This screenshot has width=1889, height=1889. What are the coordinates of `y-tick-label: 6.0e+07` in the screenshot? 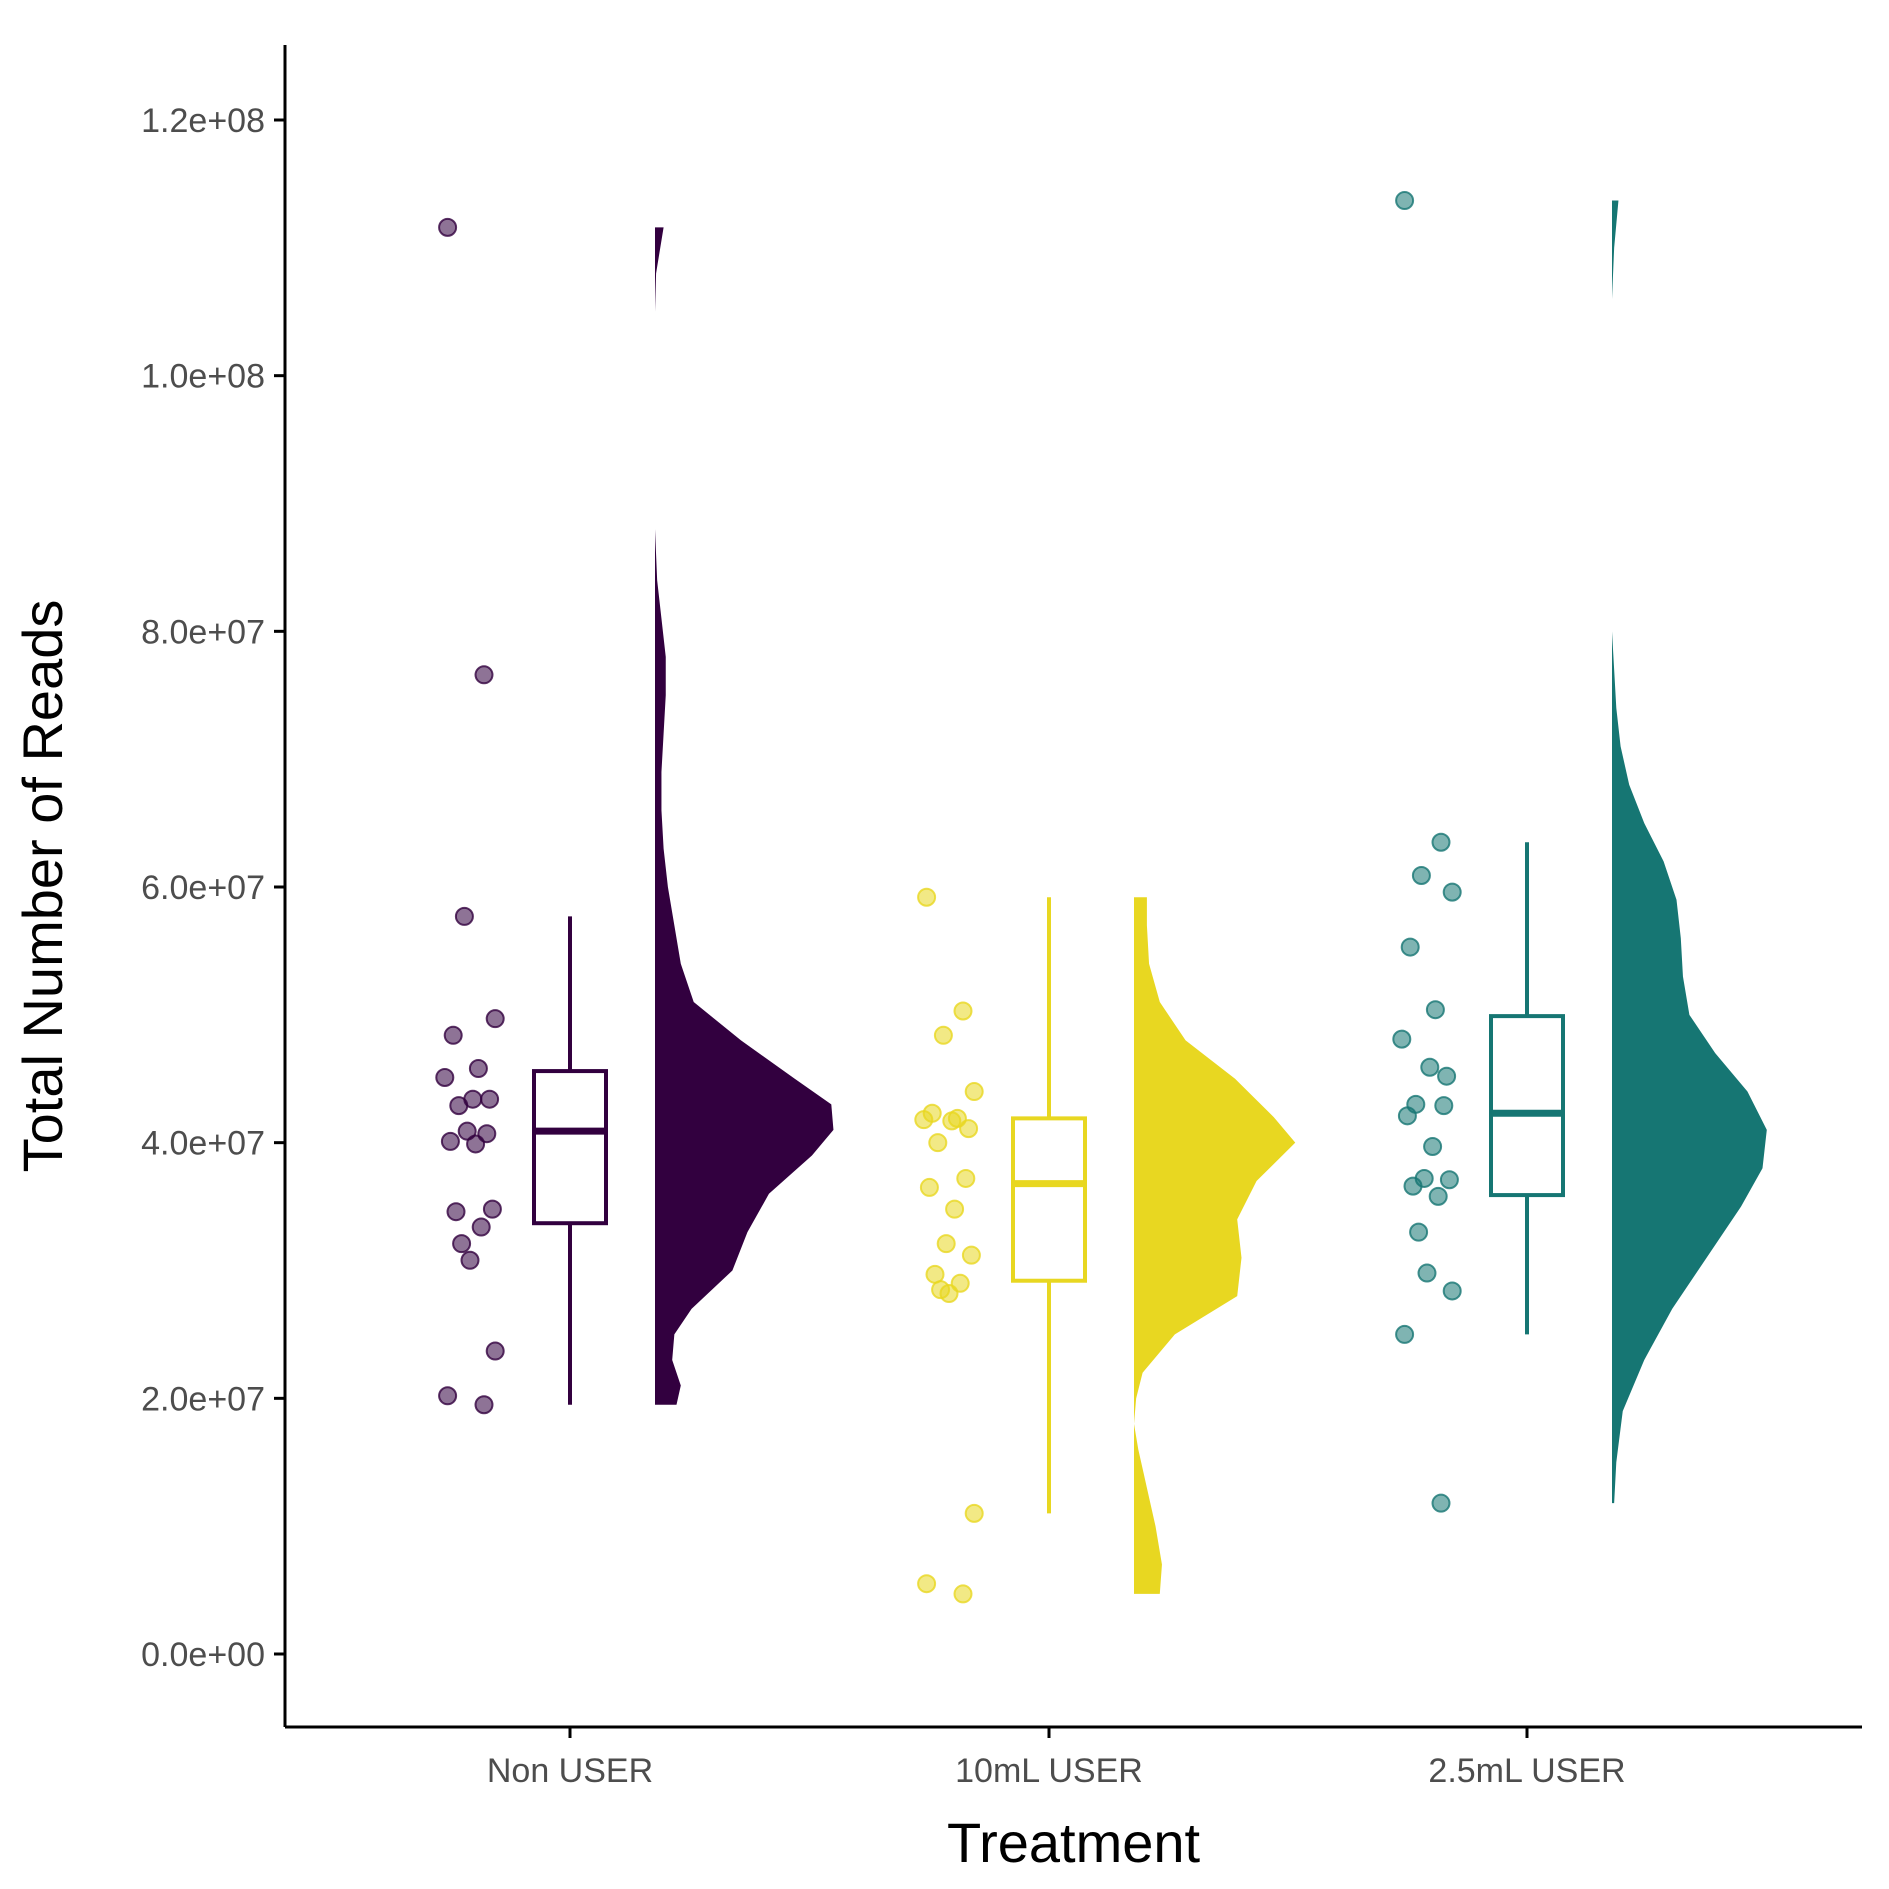 It's located at (203, 888).